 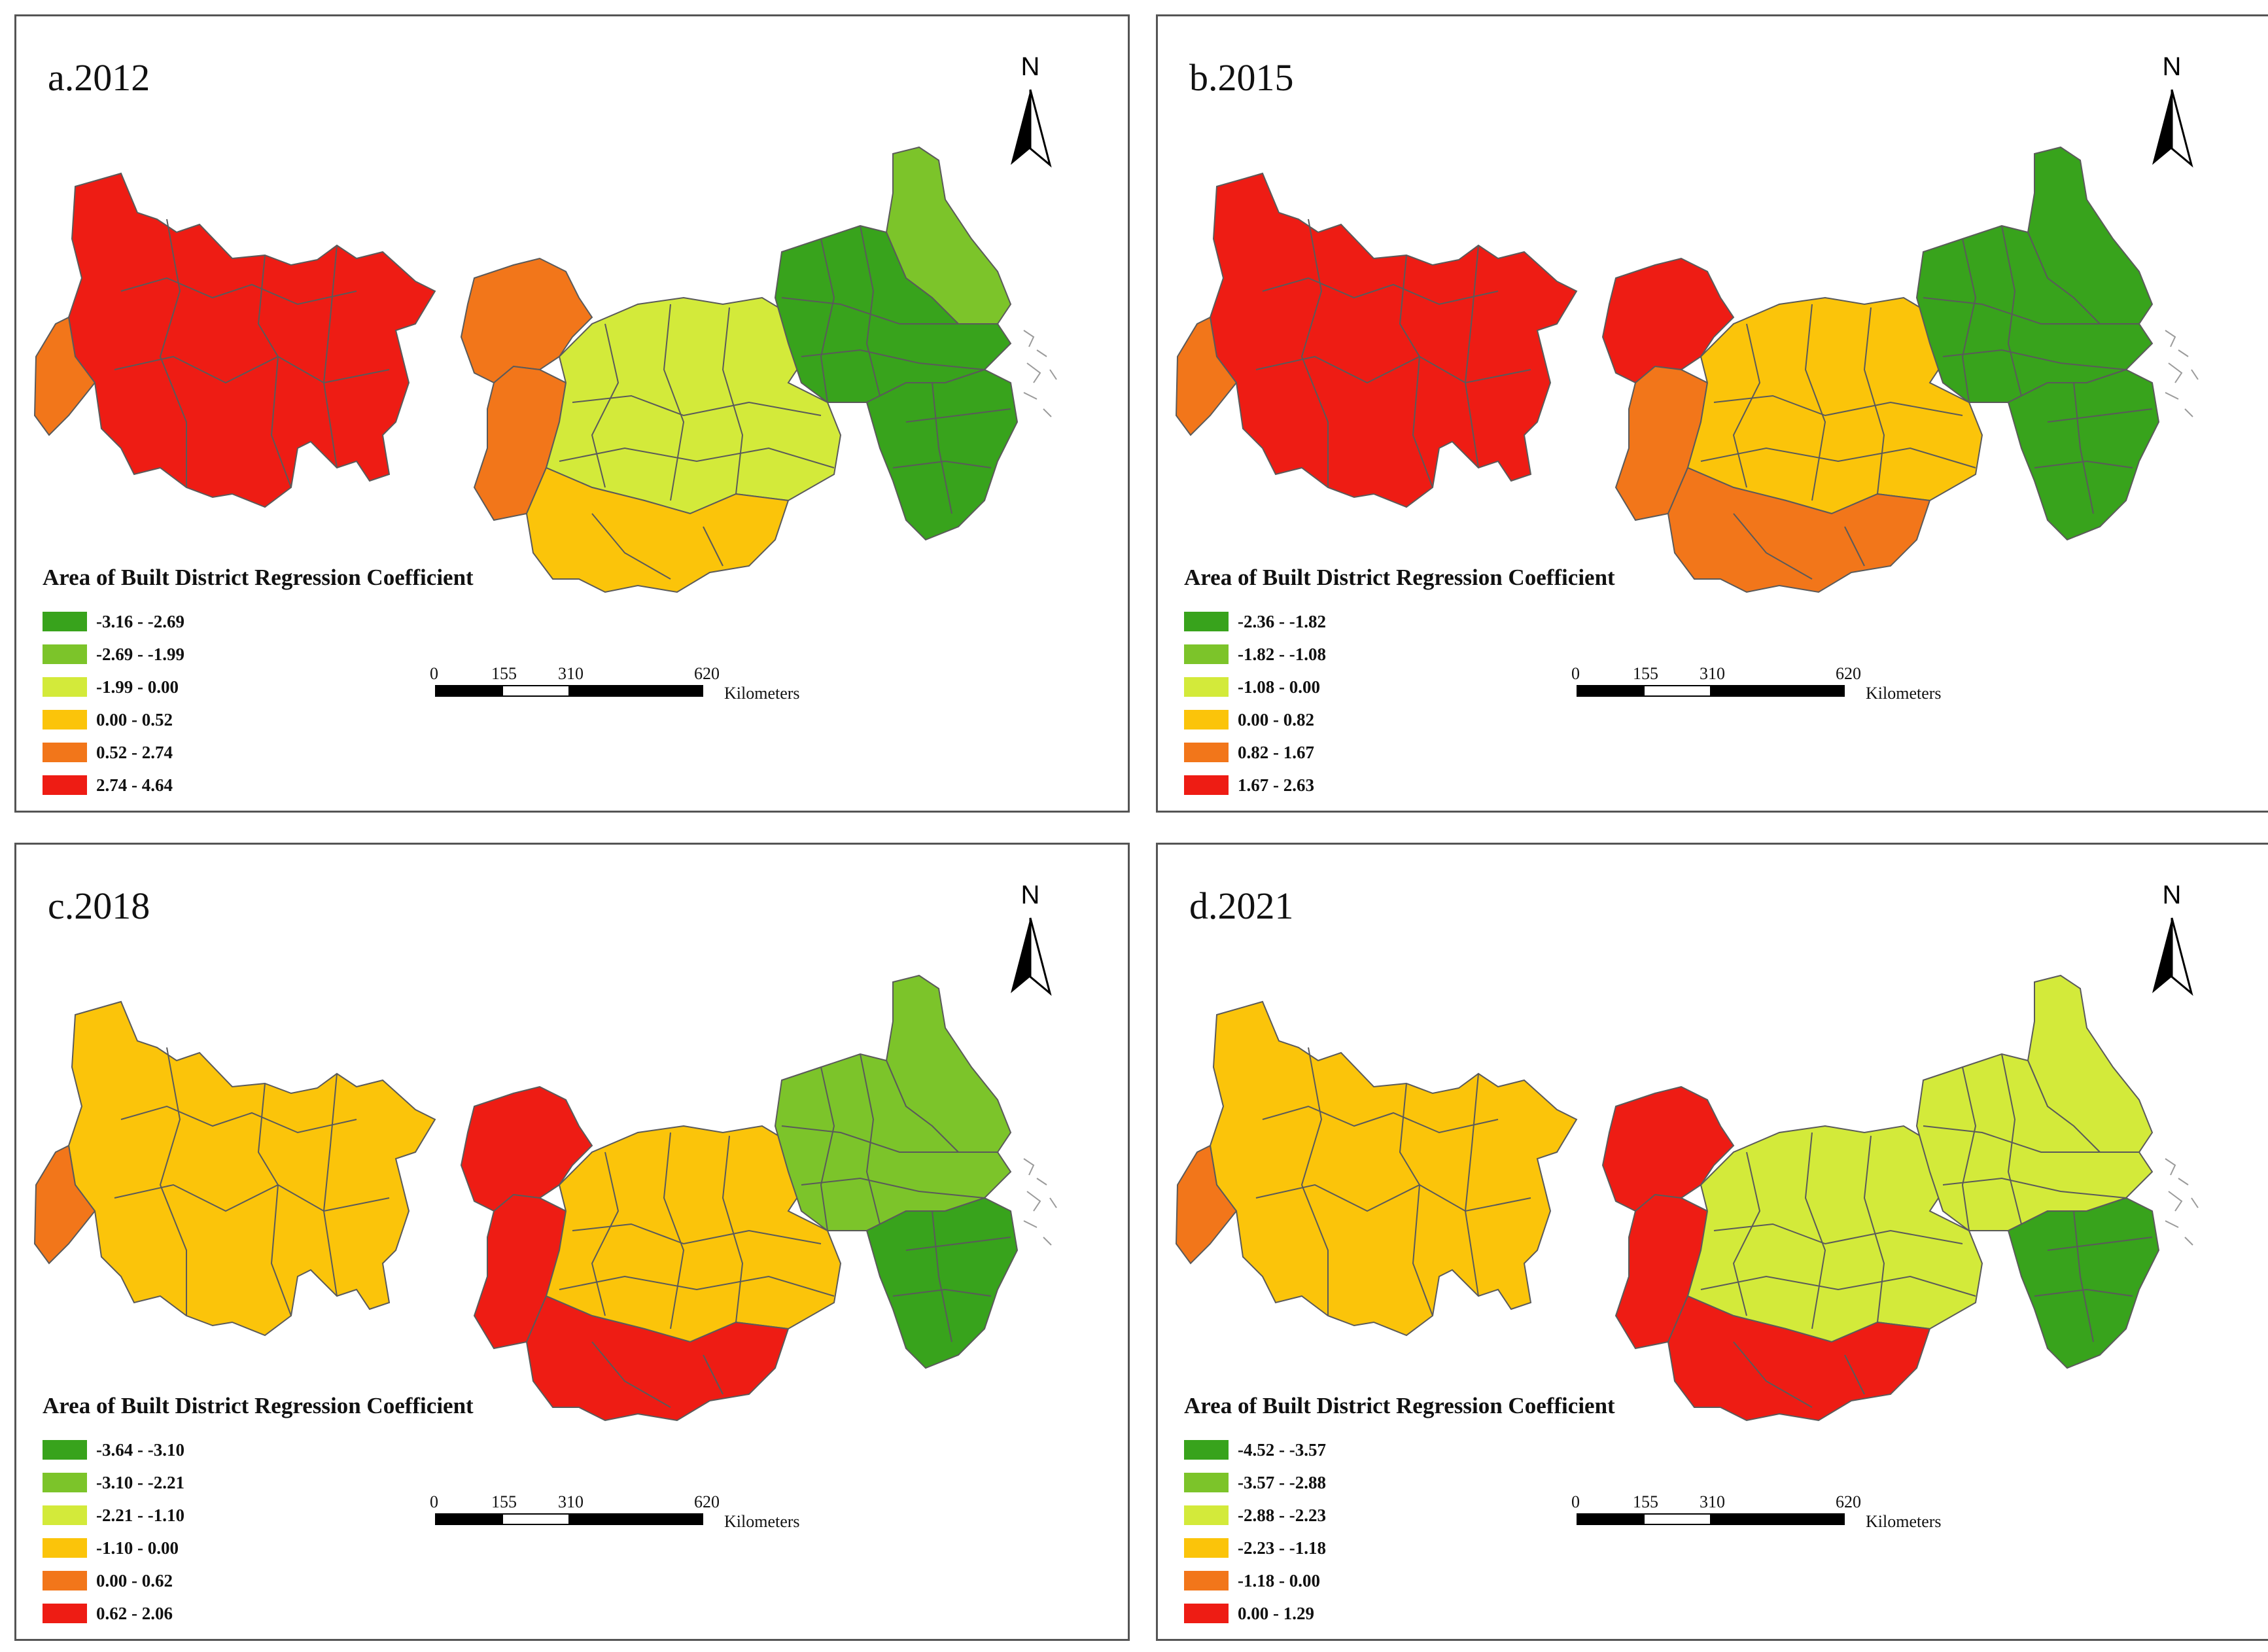 What do you see at coordinates (1282, 1482) in the screenshot?
I see `legend-label: -3.57 - -2.88` at bounding box center [1282, 1482].